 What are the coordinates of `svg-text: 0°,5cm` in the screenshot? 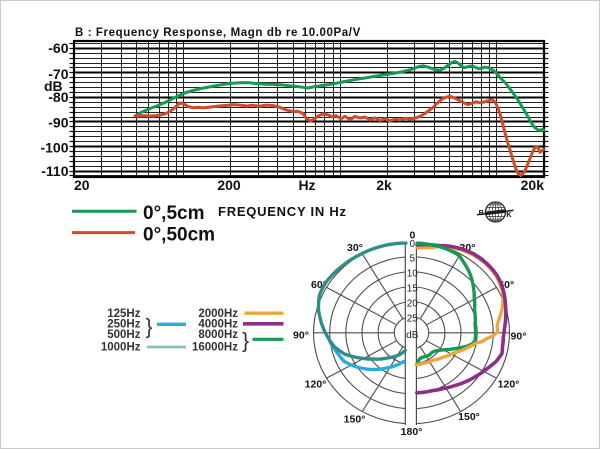 It's located at (173, 213).